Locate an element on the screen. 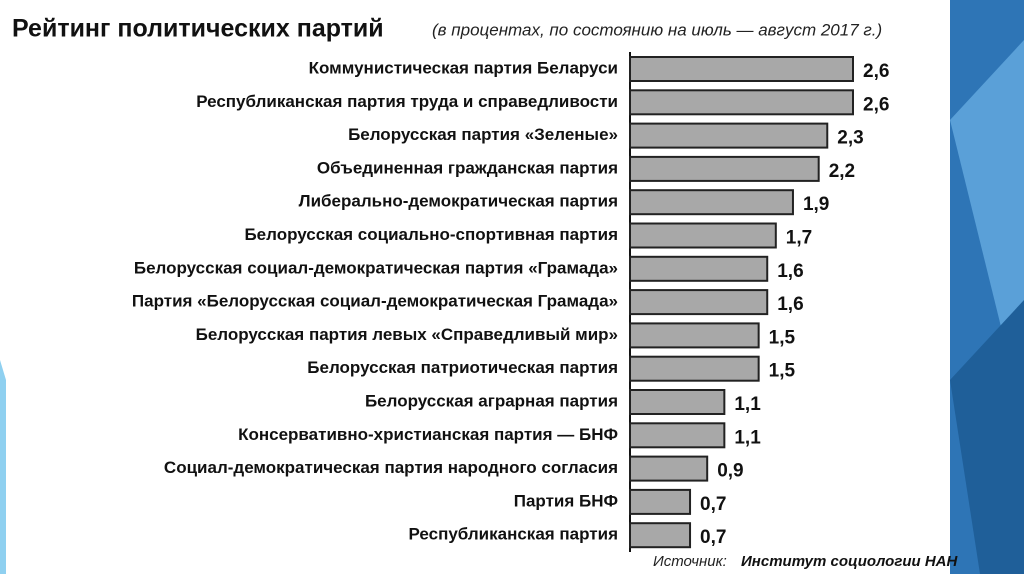 This screenshot has width=1024, height=574. category-label: Консервативно-христианская партия — БНФ is located at coordinates (428, 434).